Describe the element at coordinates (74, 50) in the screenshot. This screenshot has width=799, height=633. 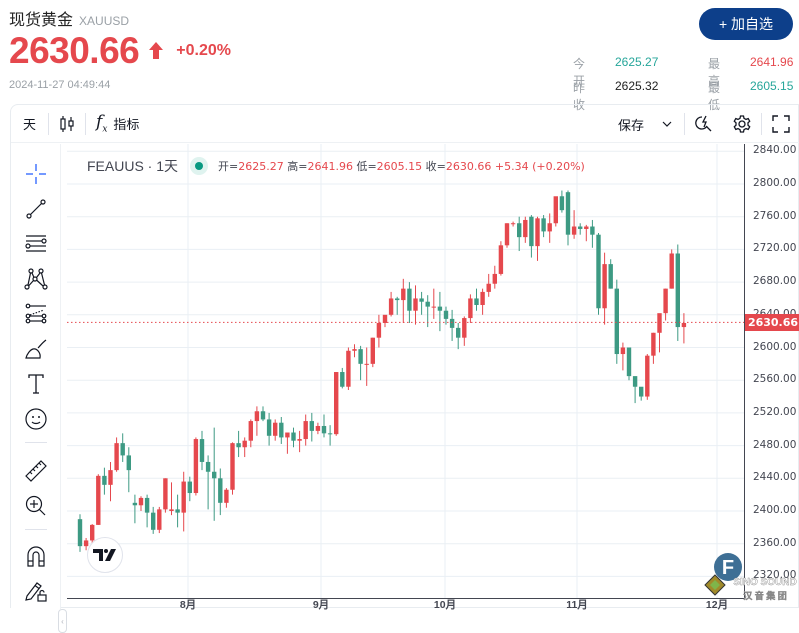
I see `current-price: 2630.66` at that location.